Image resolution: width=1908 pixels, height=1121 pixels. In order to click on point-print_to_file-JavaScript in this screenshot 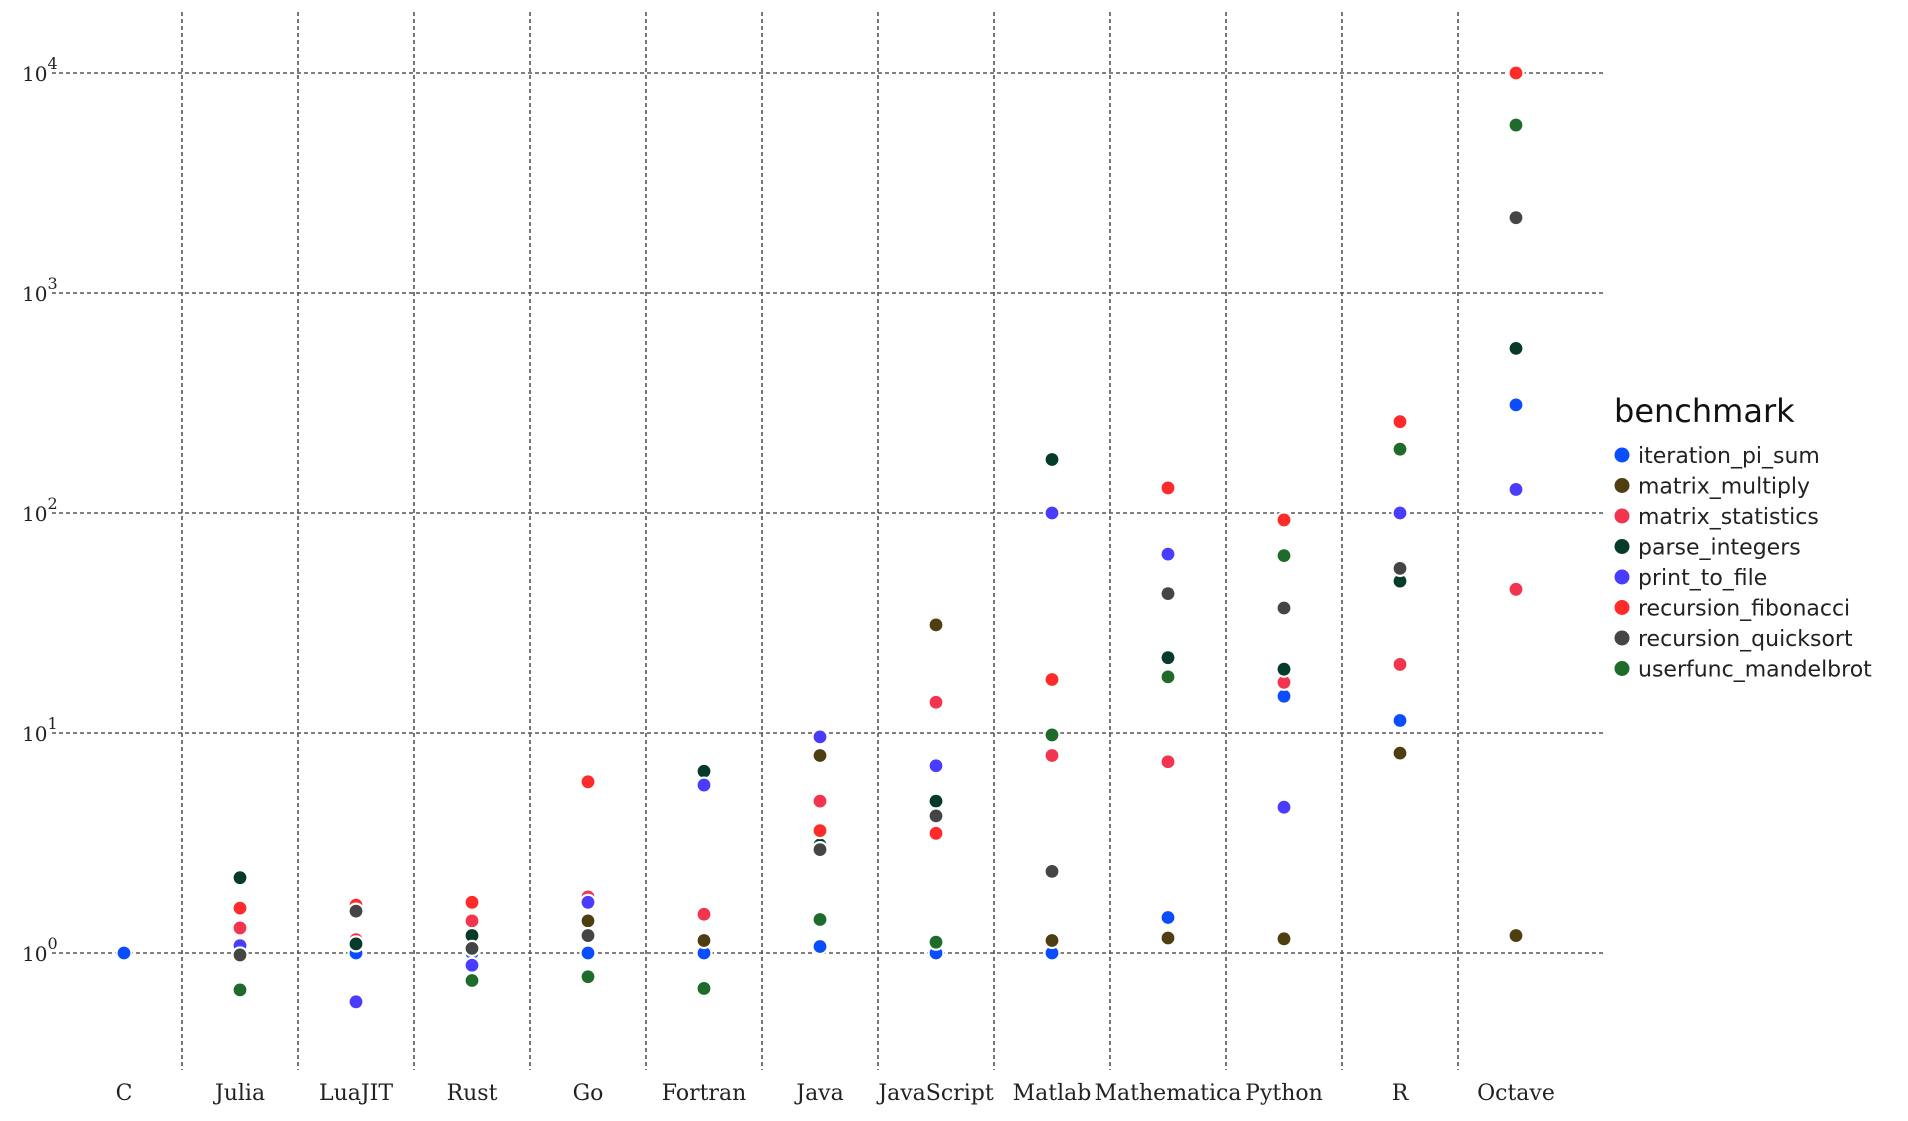, I will do `click(936, 766)`.